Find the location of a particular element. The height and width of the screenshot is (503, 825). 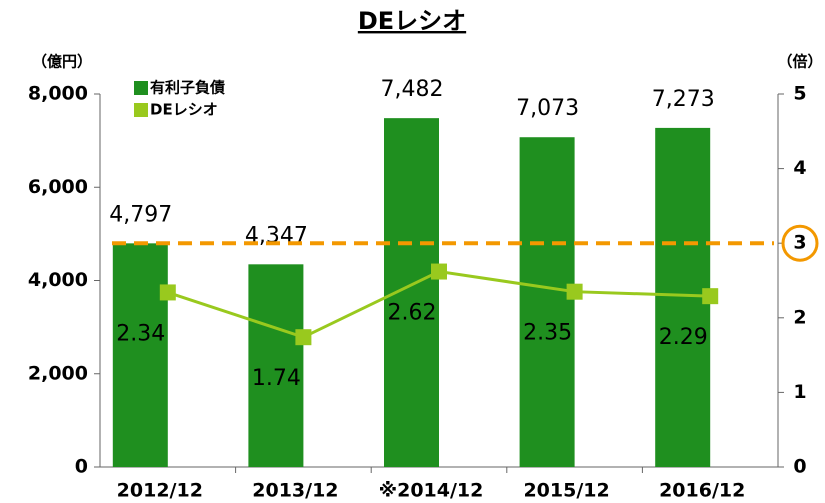

y2-tick-label: 0 is located at coordinates (799, 467).